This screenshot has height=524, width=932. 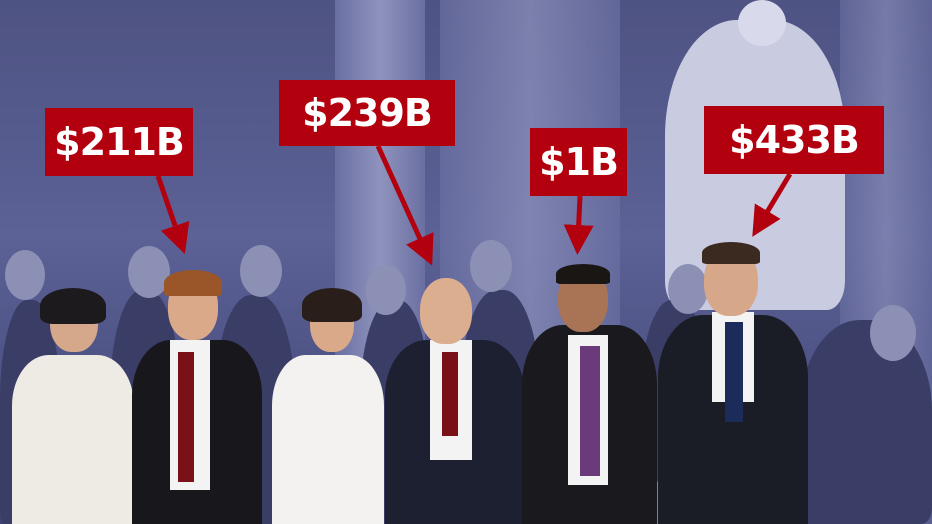 I want to click on arrow-1b, so click(x=578, y=225).